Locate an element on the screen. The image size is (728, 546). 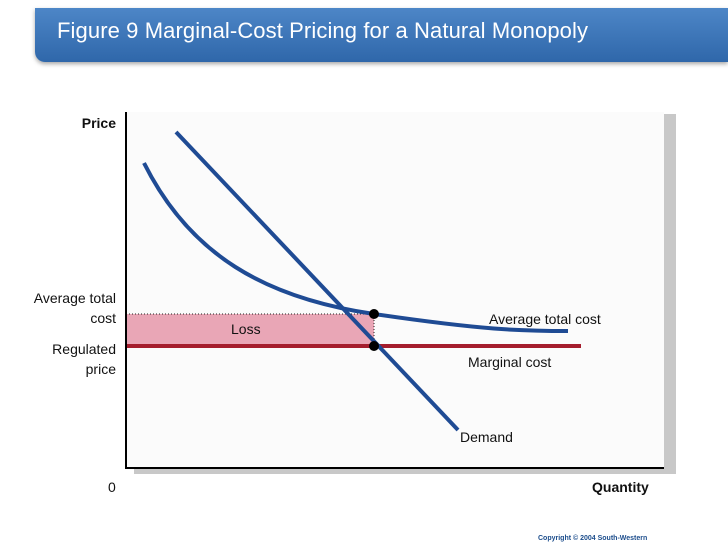
title-bar is located at coordinates (381, 35).